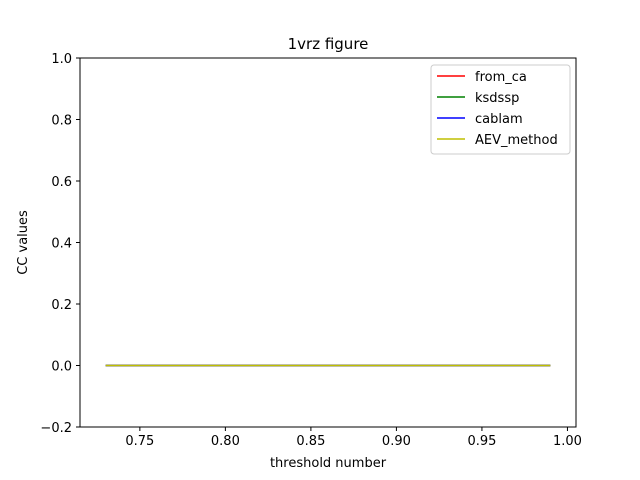  Describe the element at coordinates (501, 77) in the screenshot. I see `legend-label-from-ca: from_ca` at that location.